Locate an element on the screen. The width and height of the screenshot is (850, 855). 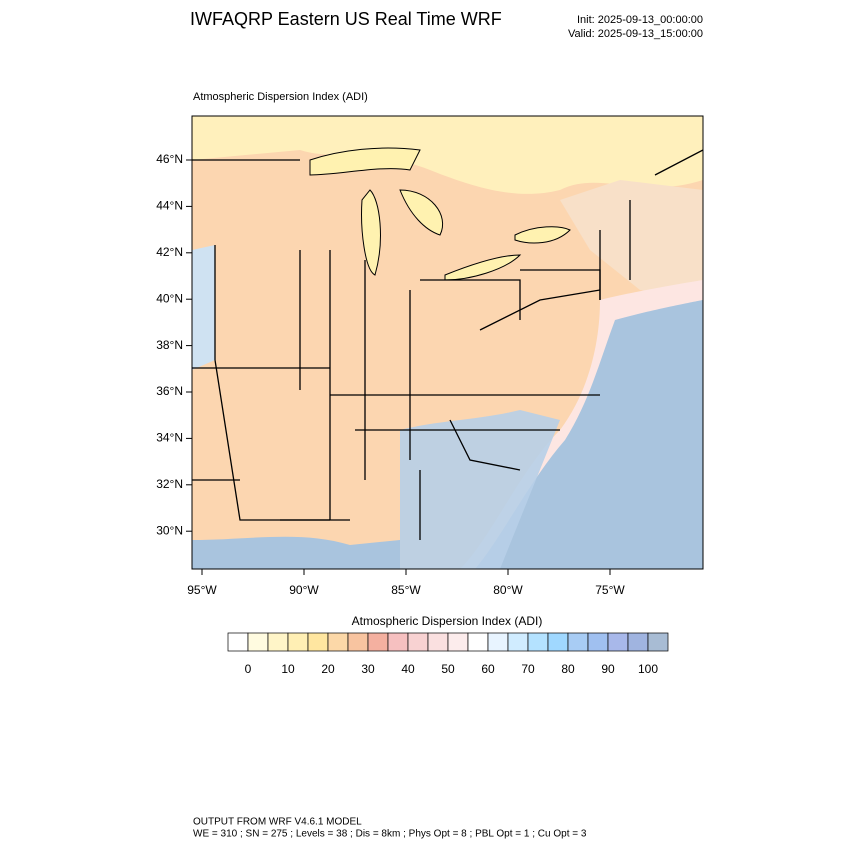
colorbar-label: 50 is located at coordinates (448, 669).